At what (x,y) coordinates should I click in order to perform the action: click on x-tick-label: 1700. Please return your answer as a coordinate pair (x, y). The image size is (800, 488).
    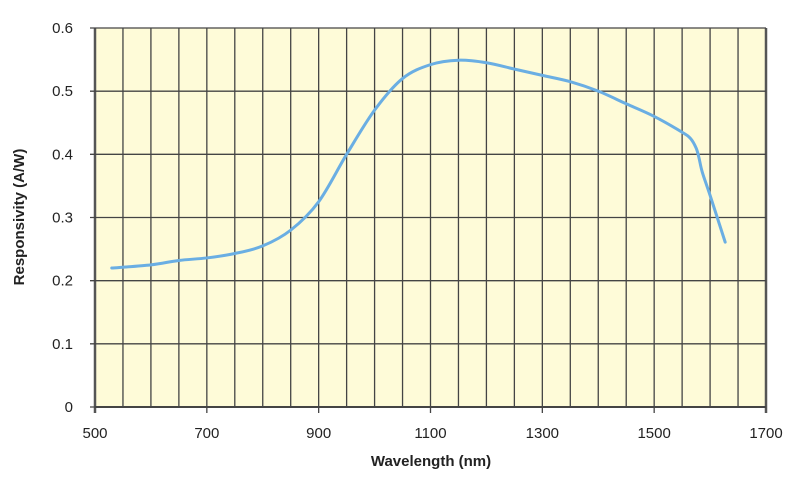
    Looking at the image, I should click on (765, 433).